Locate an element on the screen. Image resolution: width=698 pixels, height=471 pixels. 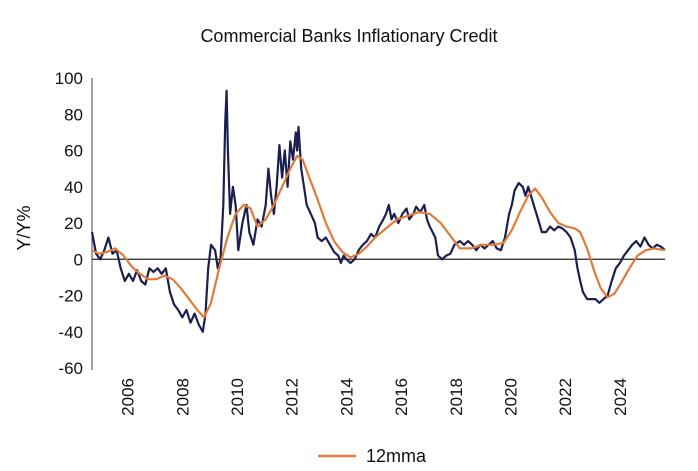
x-tick-label: 2018 is located at coordinates (456, 397).